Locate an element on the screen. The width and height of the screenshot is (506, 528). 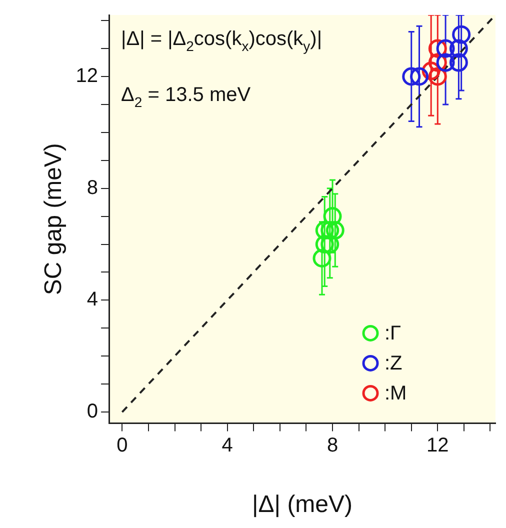
x-tick-label: 0 is located at coordinates (122, 445).